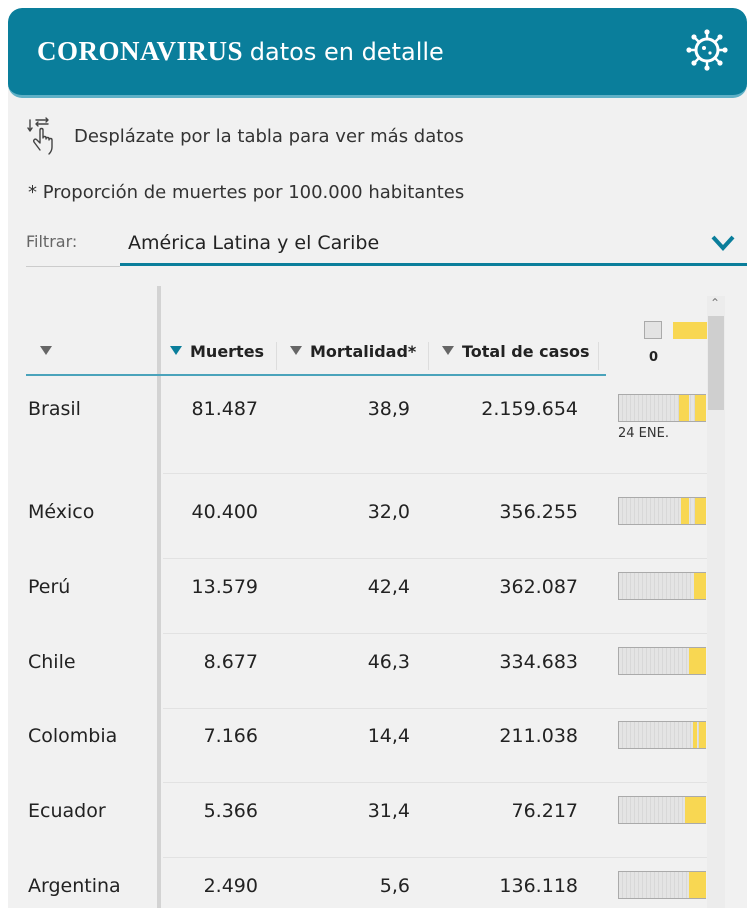 This screenshot has height=908, width=751. I want to click on table-row: Ecuador 5.366 31,4 76.217, so click(358, 820).